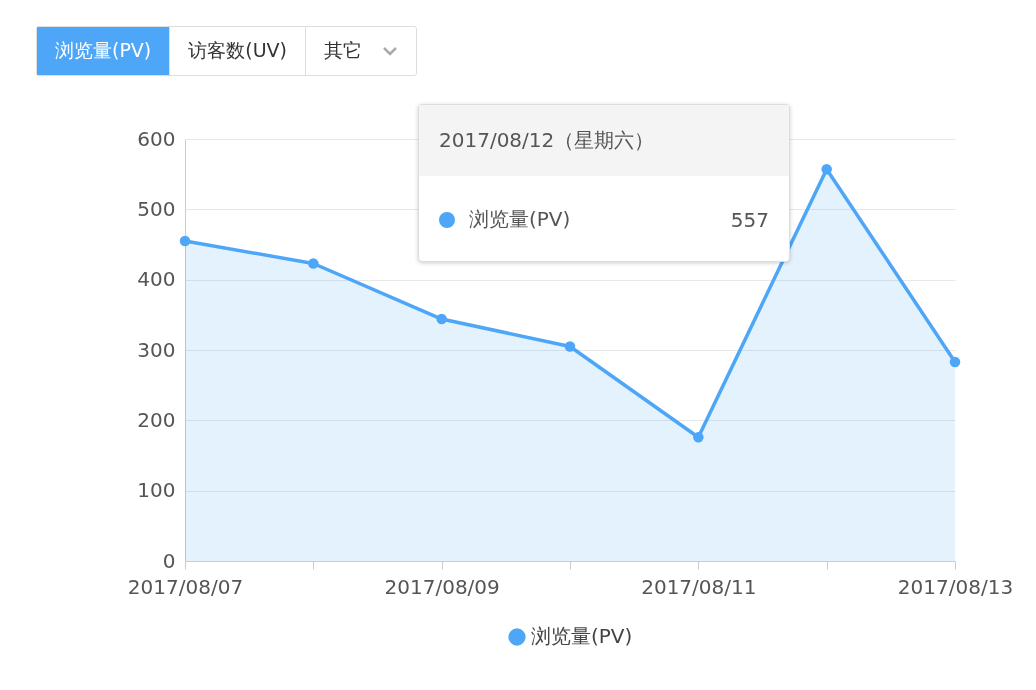 Image resolution: width=1036 pixels, height=690 pixels. Describe the element at coordinates (237, 51) in the screenshot. I see `text: 访客数(UV)` at that location.